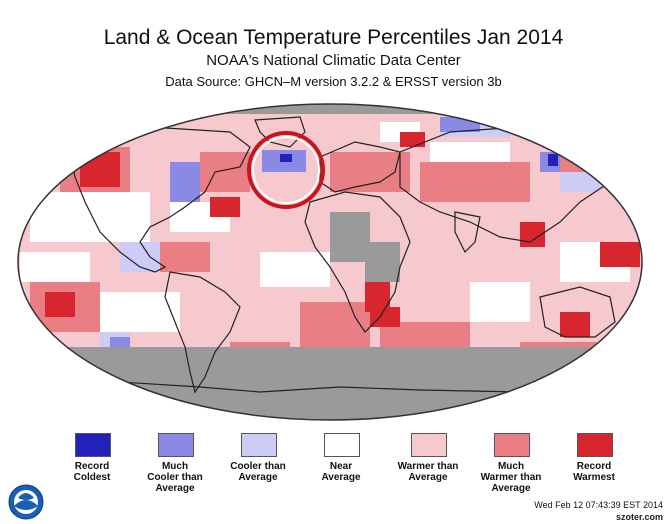 The image size is (667, 524). I want to click on australia-outline, so click(577, 312).